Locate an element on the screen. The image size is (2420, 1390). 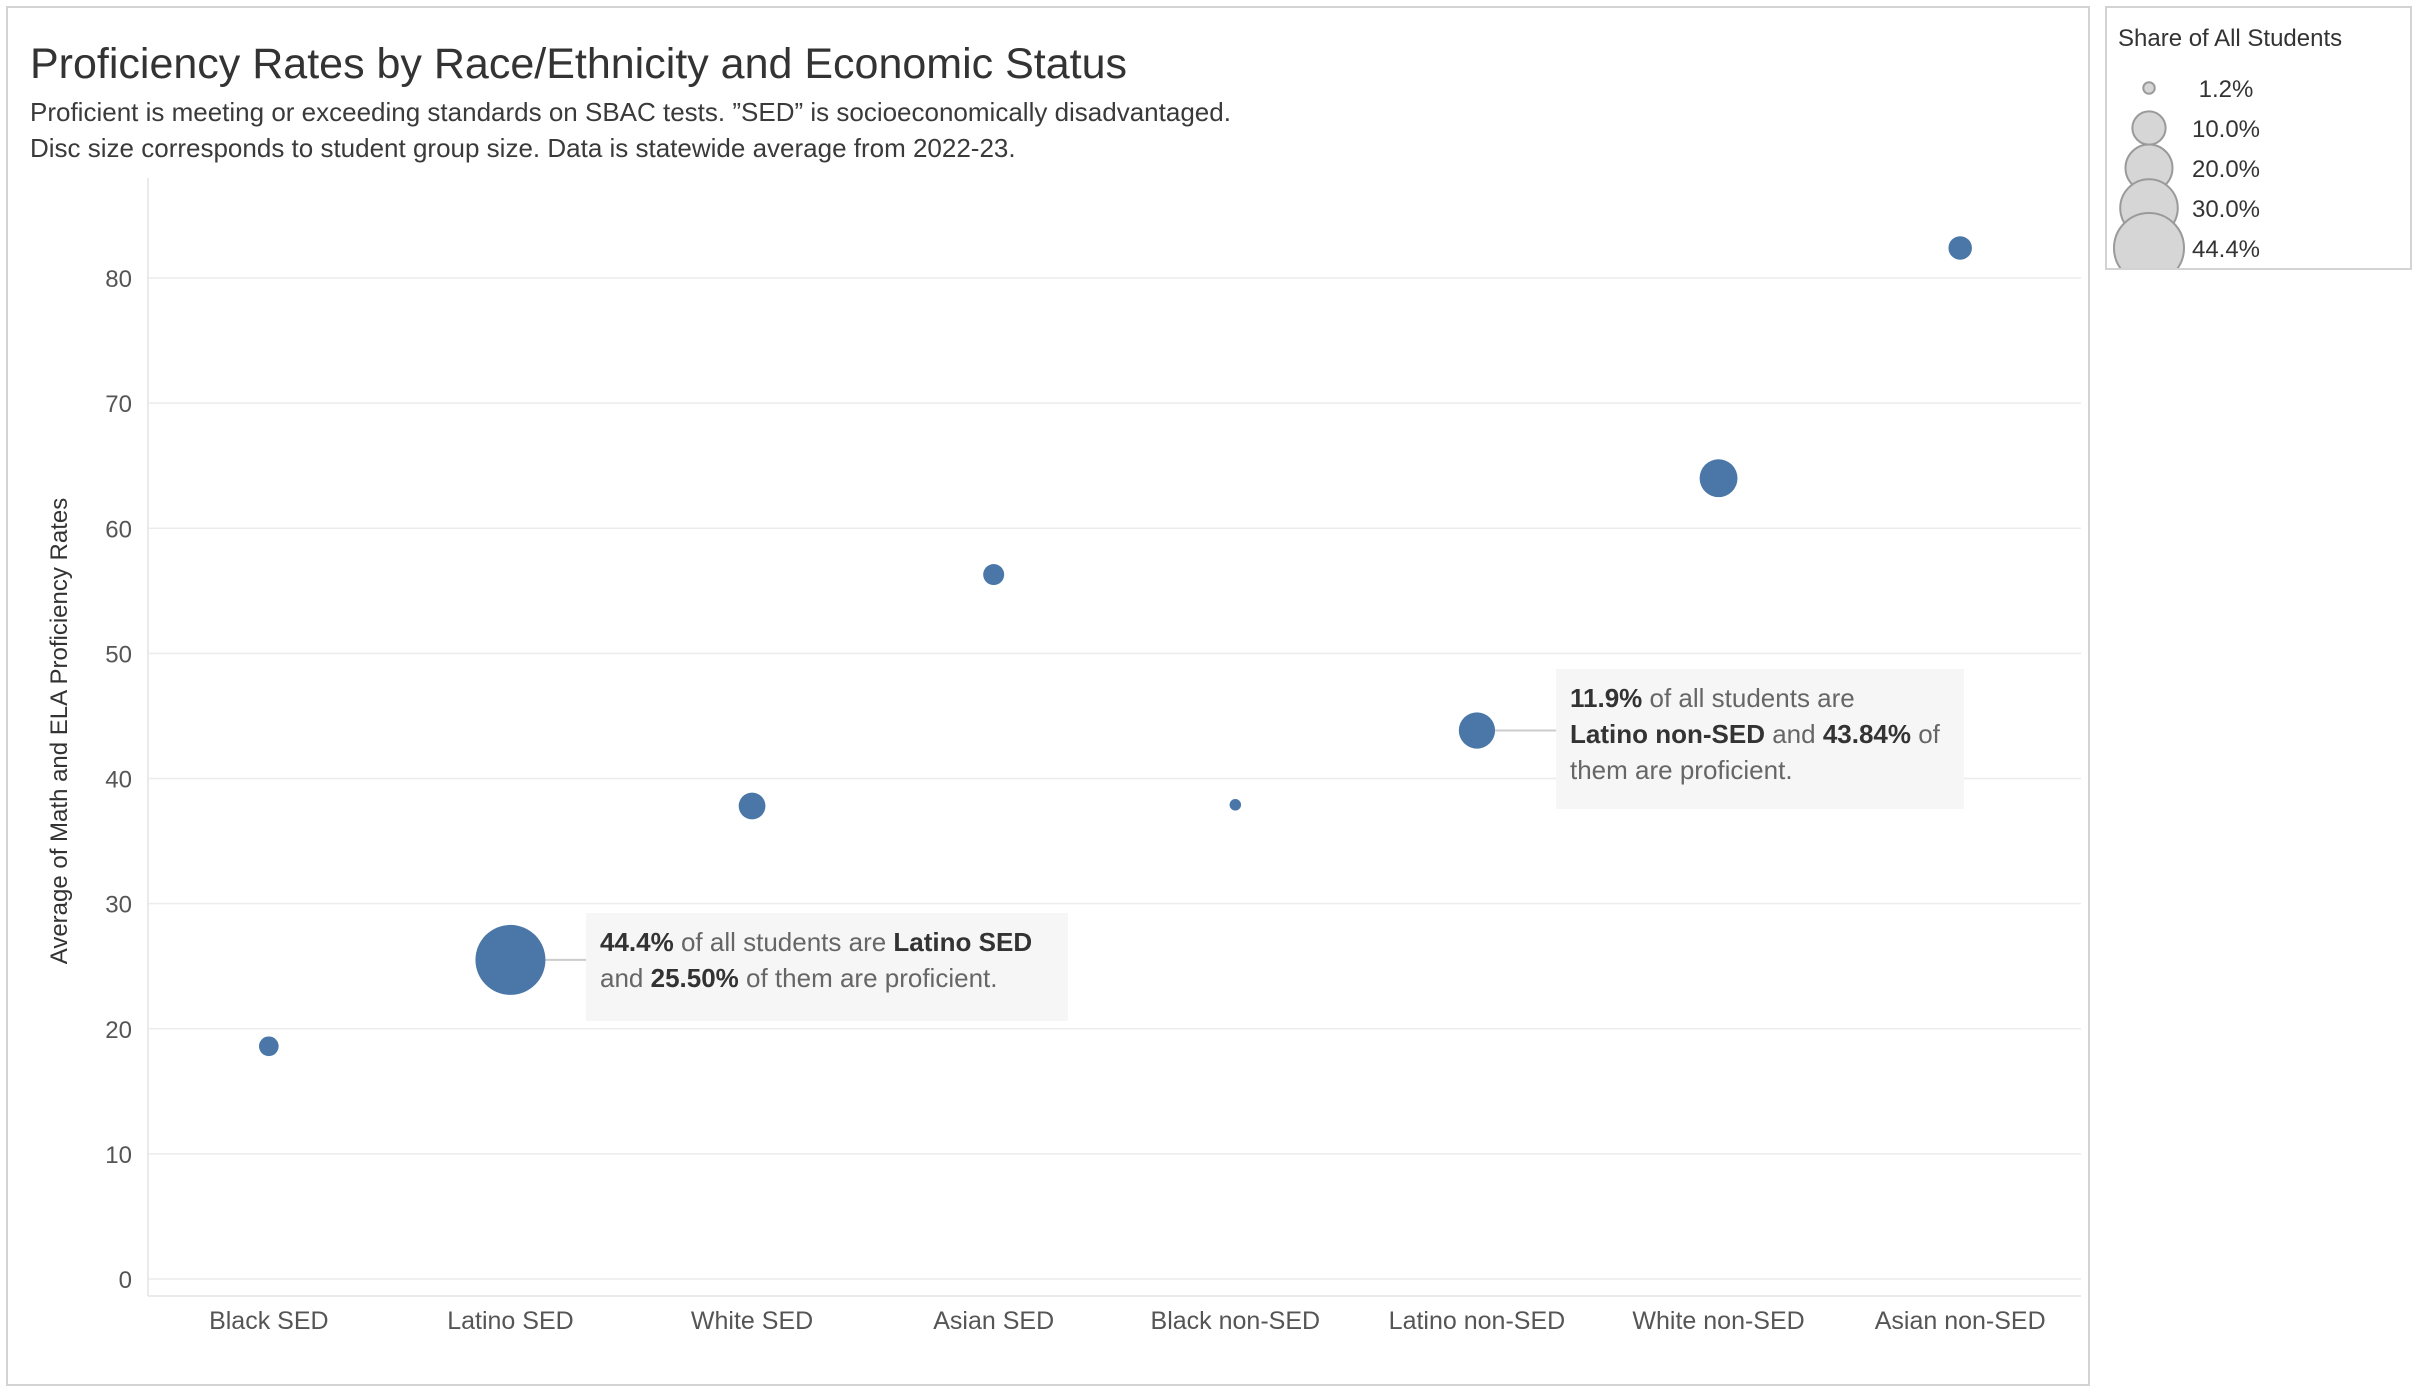
y-tick-label: 70 is located at coordinates (118, 404).